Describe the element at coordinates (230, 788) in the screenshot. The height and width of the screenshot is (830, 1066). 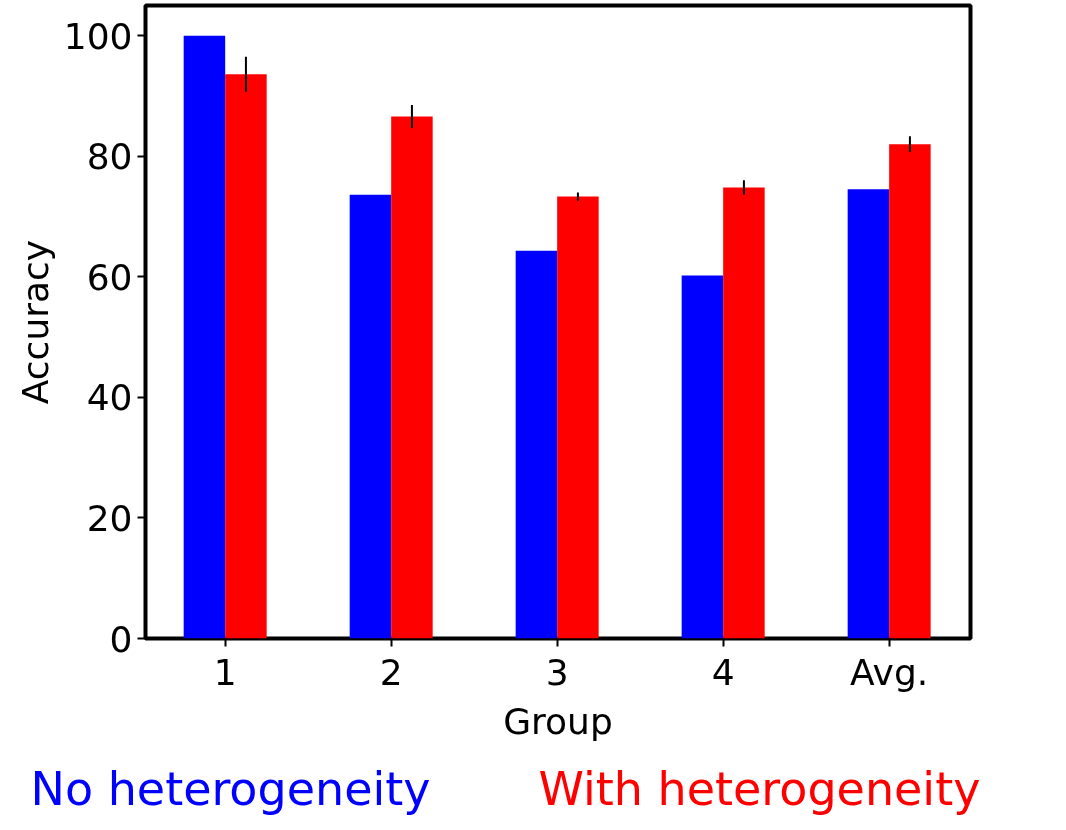
I see `text: No heterogeneity` at that location.